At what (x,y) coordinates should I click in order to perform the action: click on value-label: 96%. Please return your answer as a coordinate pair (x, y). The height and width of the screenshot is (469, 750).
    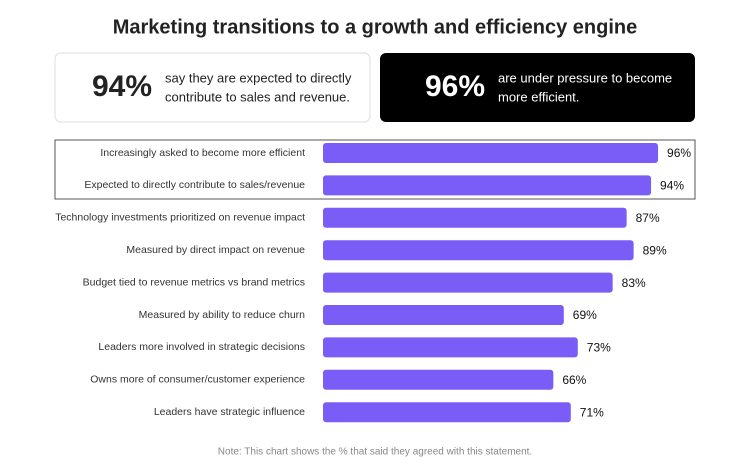
    Looking at the image, I should click on (679, 153).